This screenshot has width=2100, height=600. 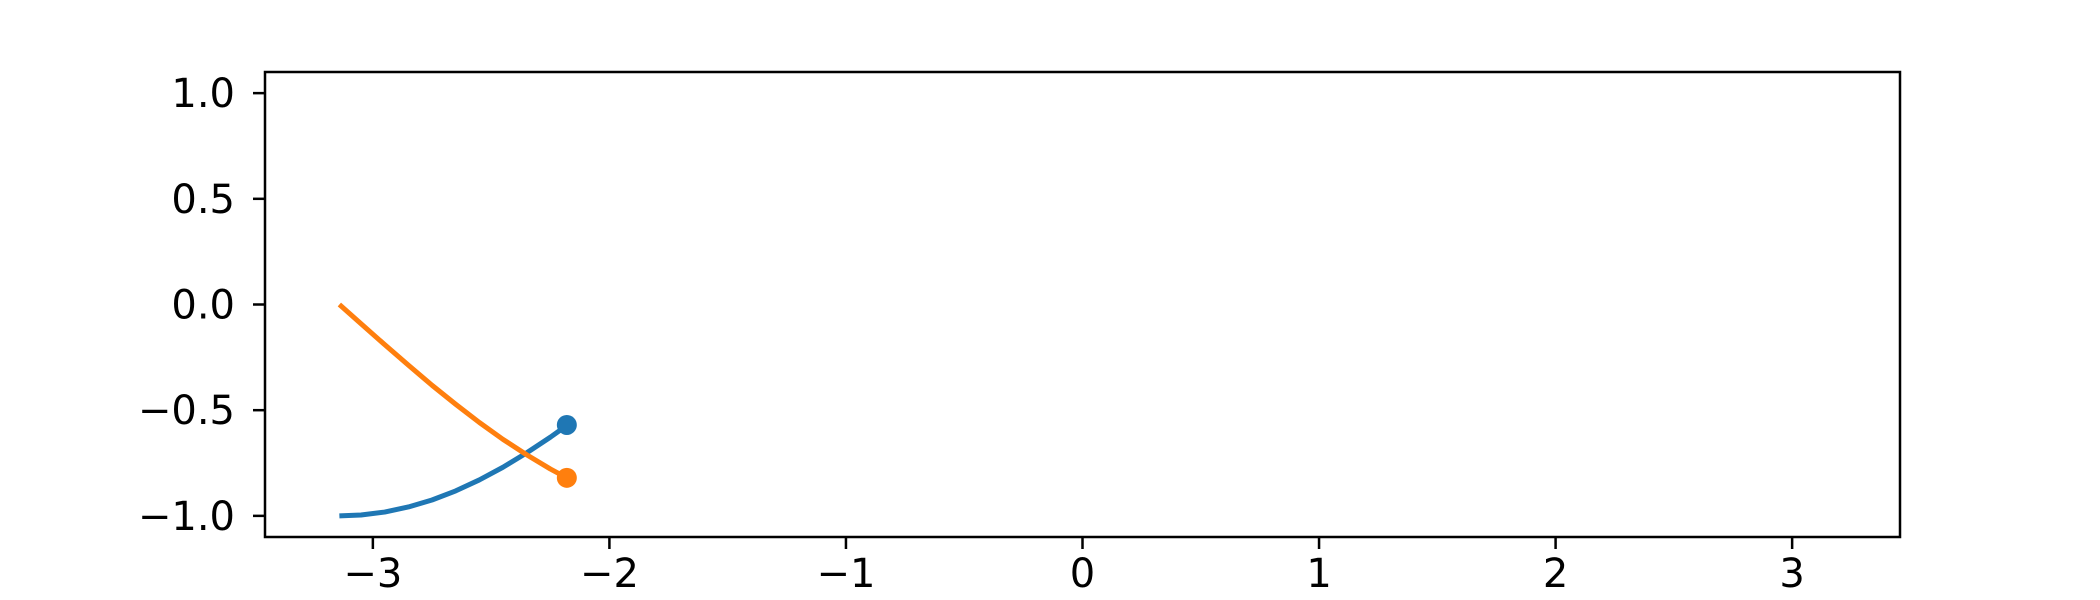 What do you see at coordinates (186, 517) in the screenshot?
I see `y-tick-label: −1.0` at bounding box center [186, 517].